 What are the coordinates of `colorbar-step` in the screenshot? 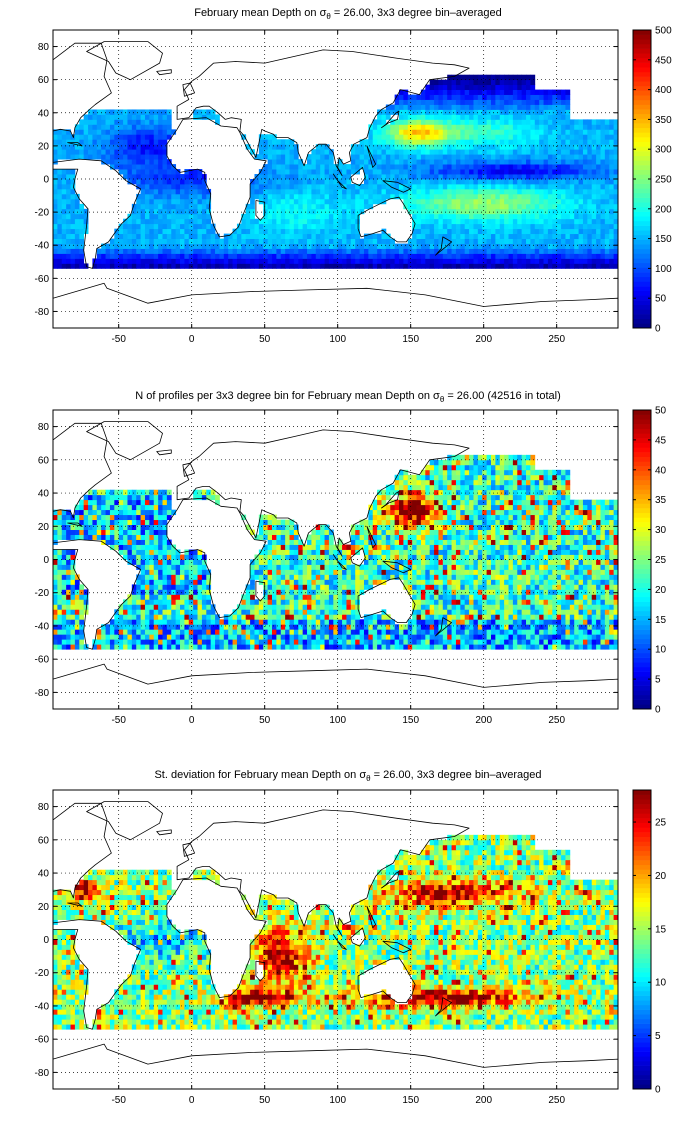 It's located at (642, 37).